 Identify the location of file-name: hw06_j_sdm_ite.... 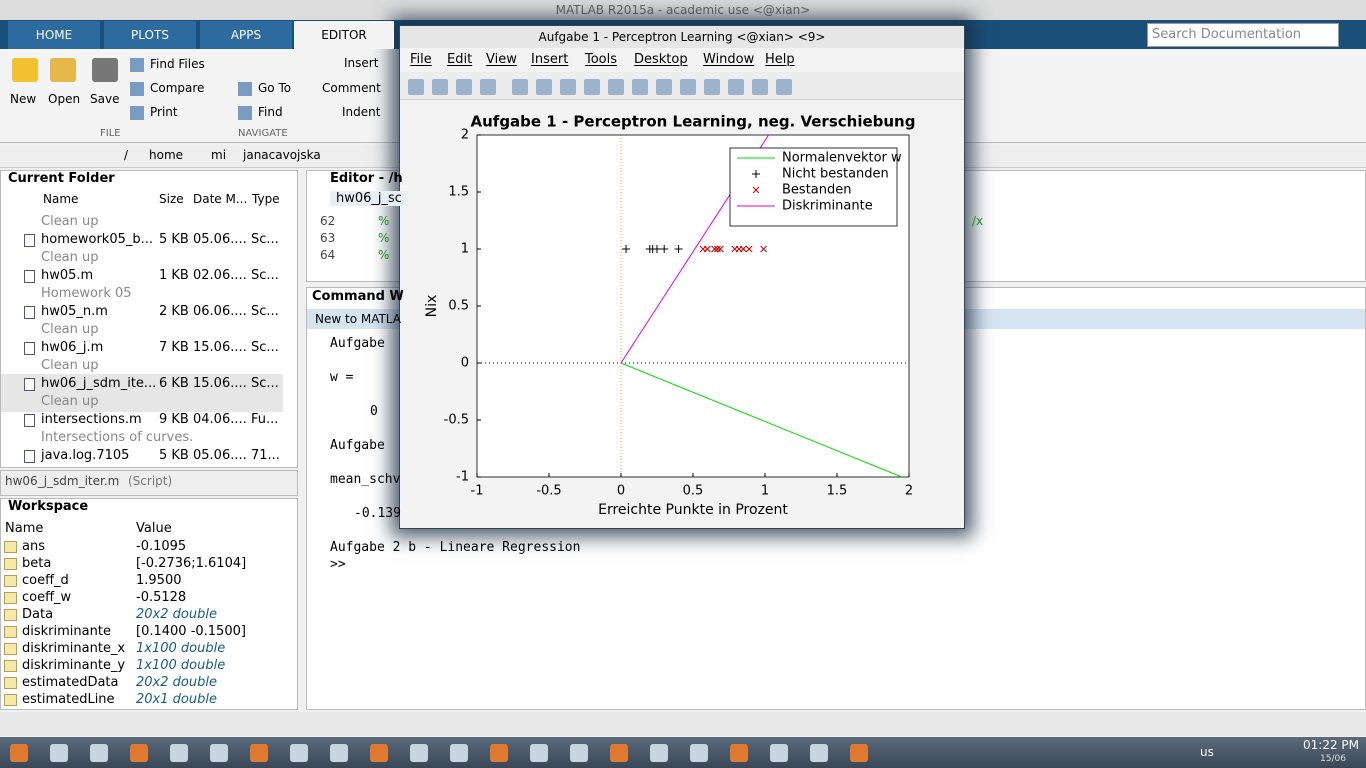
(99, 383).